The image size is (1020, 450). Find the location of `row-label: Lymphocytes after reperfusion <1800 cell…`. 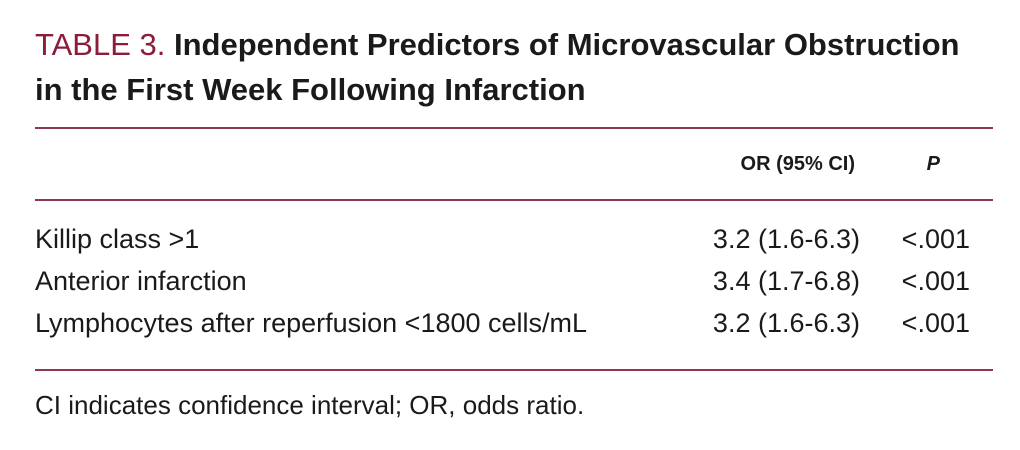

row-label: Lymphocytes after reperfusion <1800 cell… is located at coordinates (311, 323).